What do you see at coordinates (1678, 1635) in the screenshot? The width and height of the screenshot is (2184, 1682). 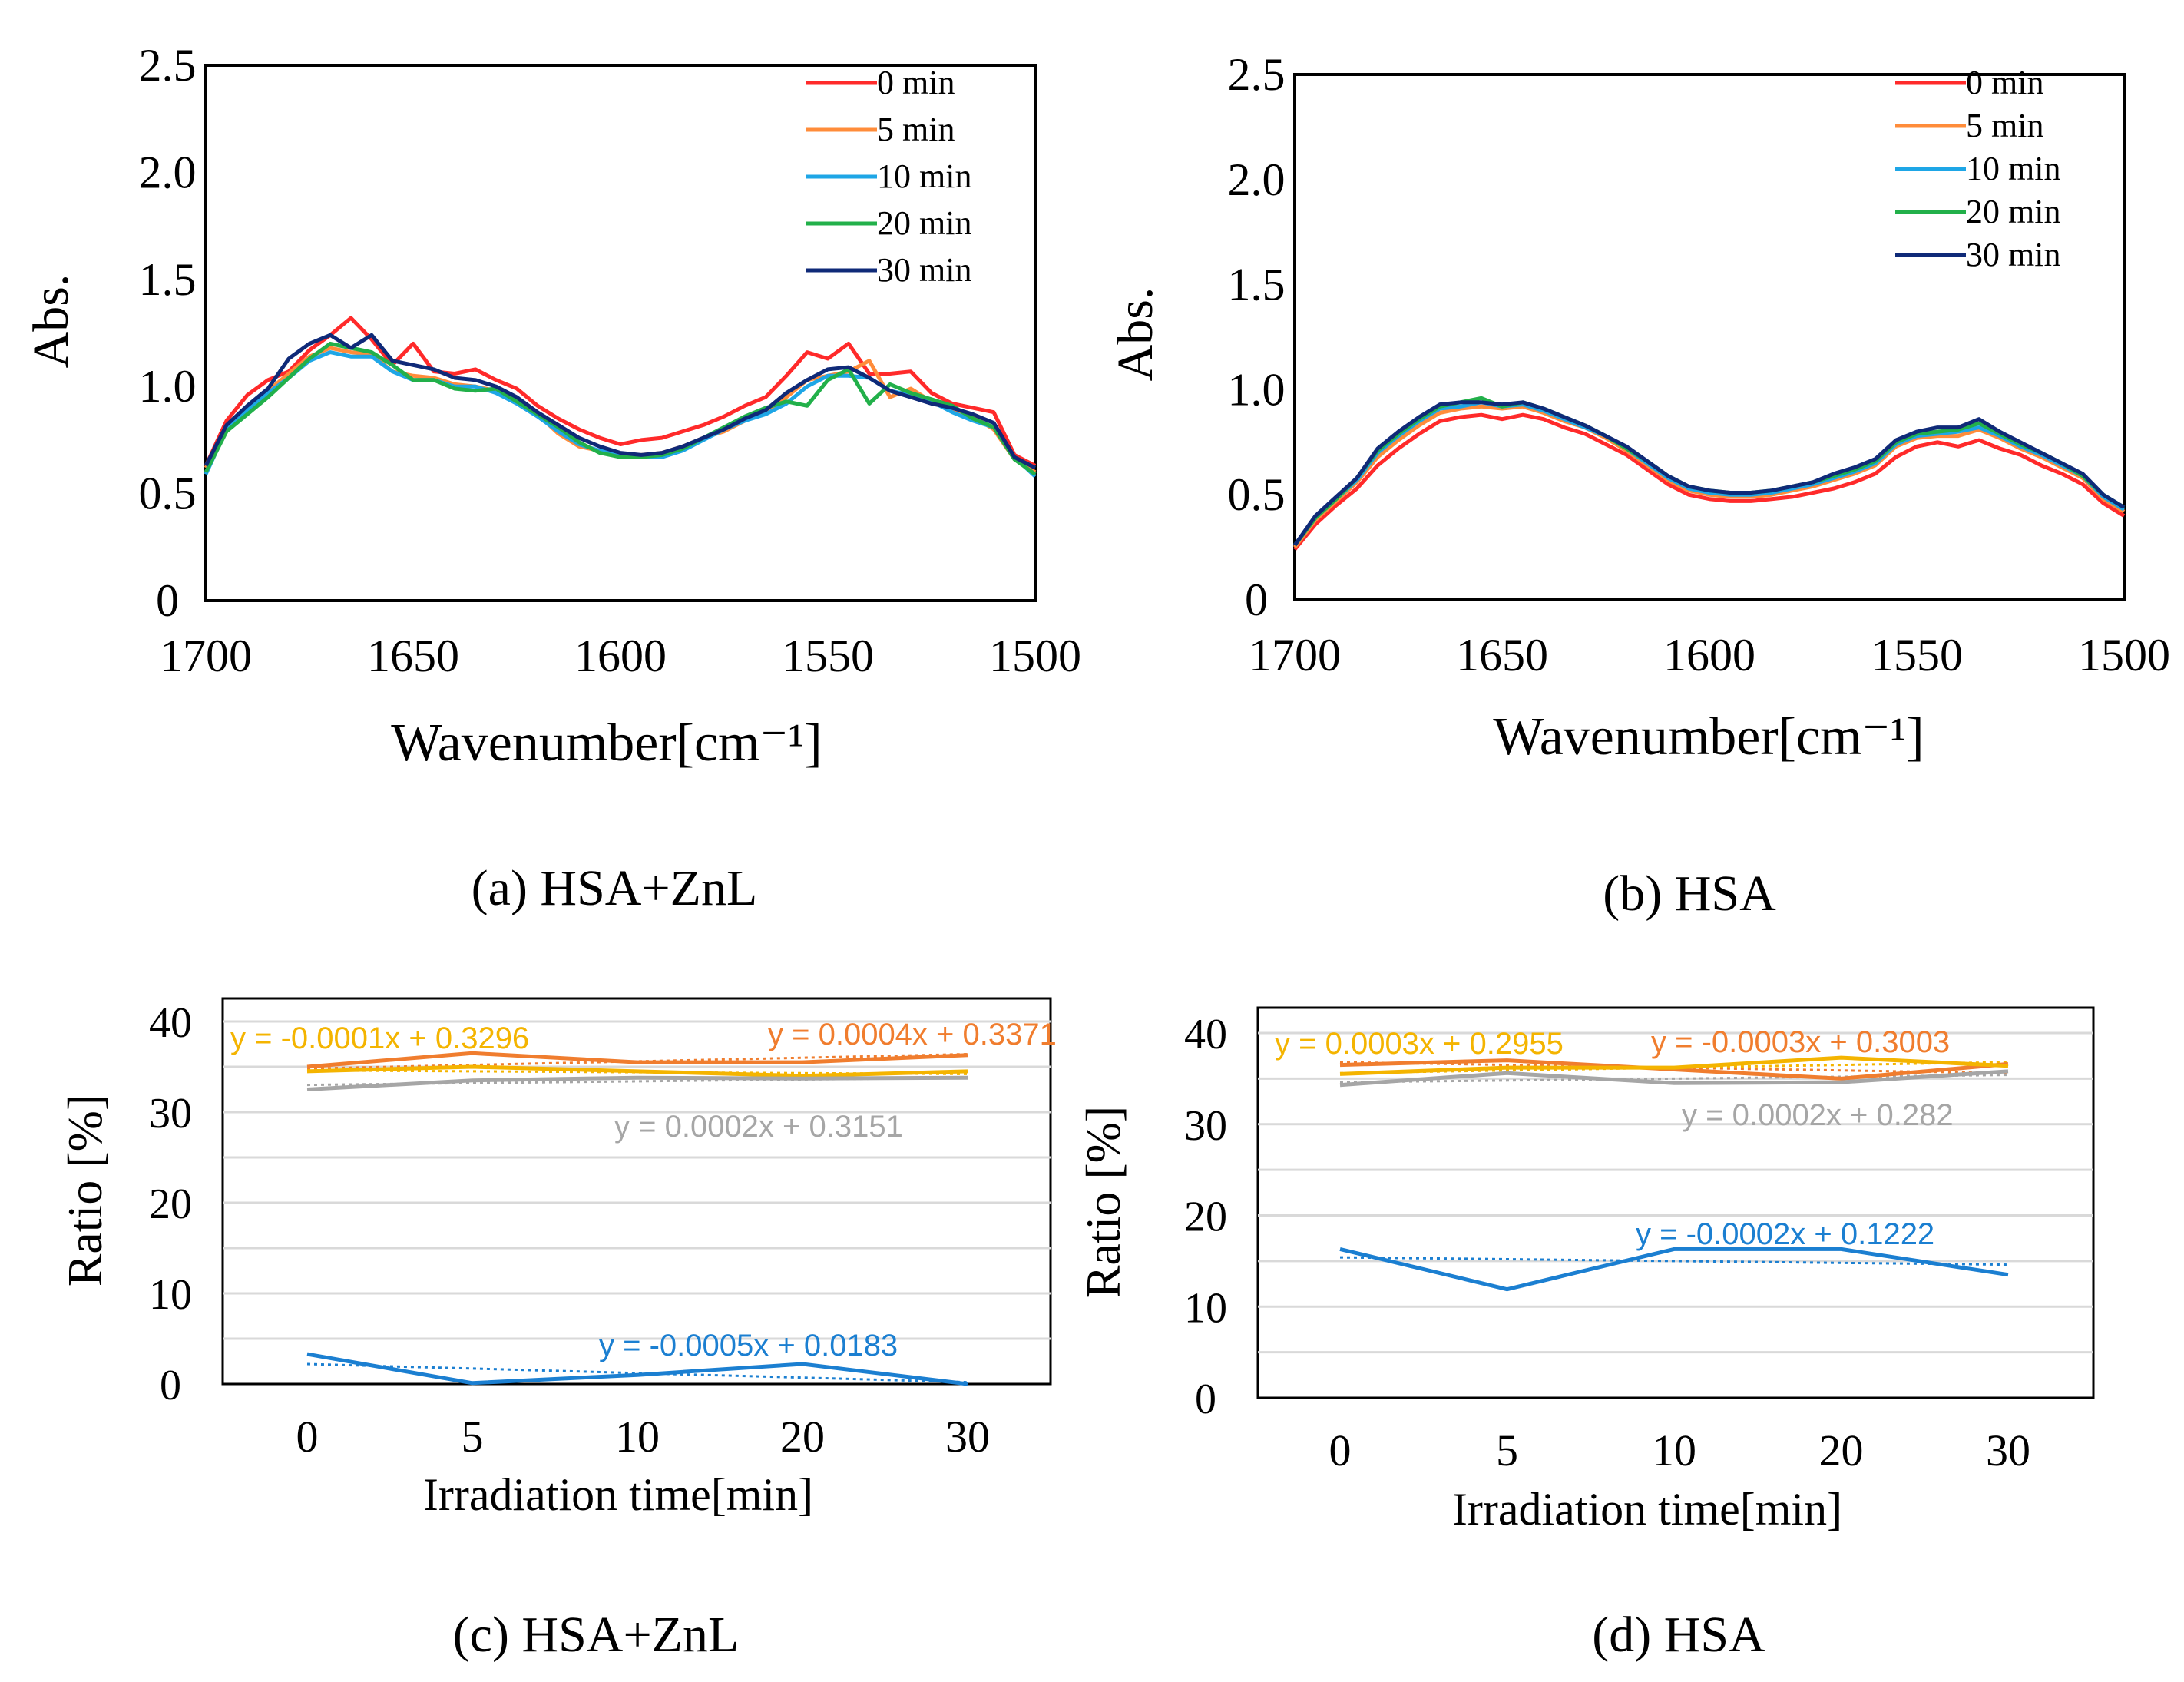 I see `panel-caption: (d) HSA` at bounding box center [1678, 1635].